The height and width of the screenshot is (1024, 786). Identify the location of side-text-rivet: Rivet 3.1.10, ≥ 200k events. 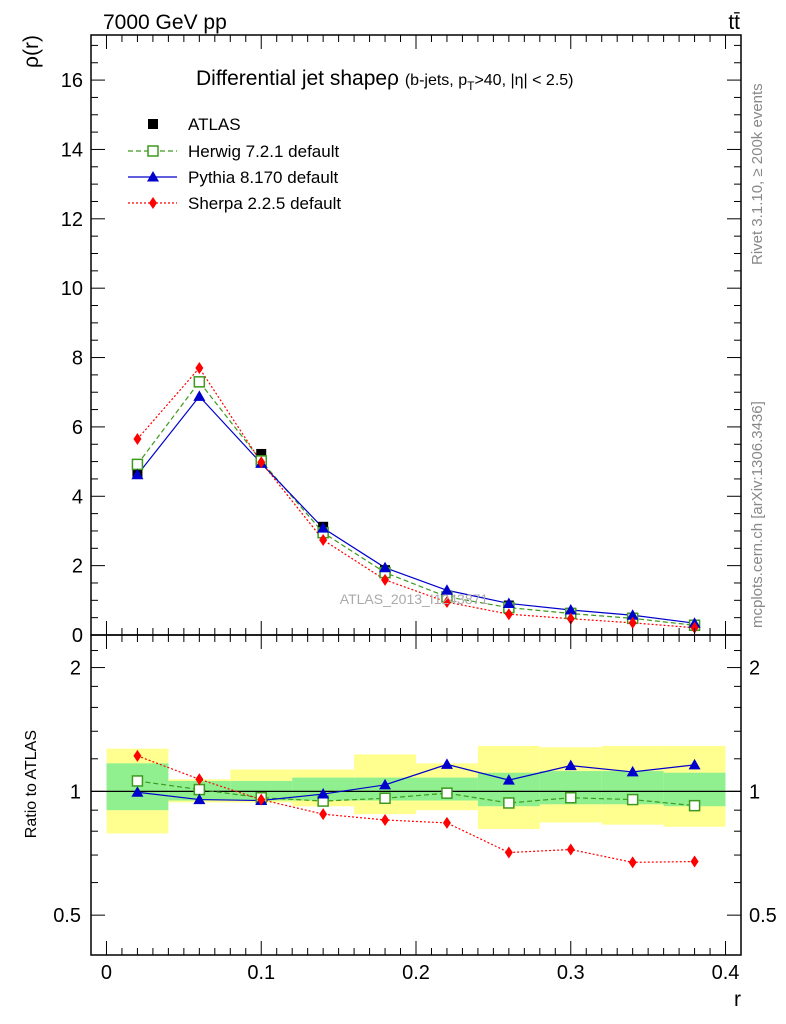
(757, 174).